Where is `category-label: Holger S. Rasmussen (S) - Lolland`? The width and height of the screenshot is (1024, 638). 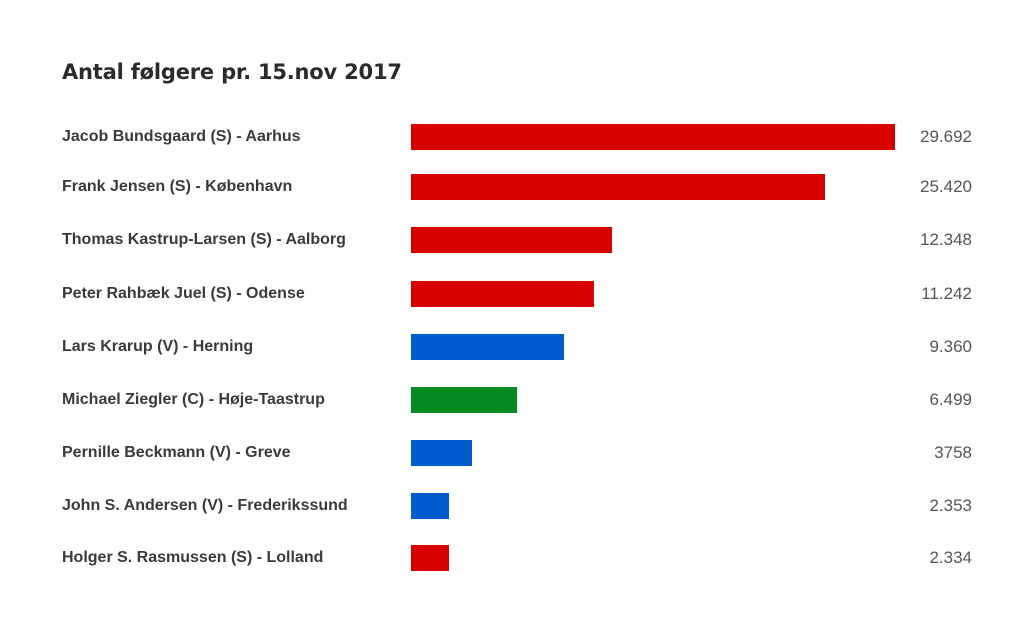 category-label: Holger S. Rasmussen (S) - Lolland is located at coordinates (193, 557).